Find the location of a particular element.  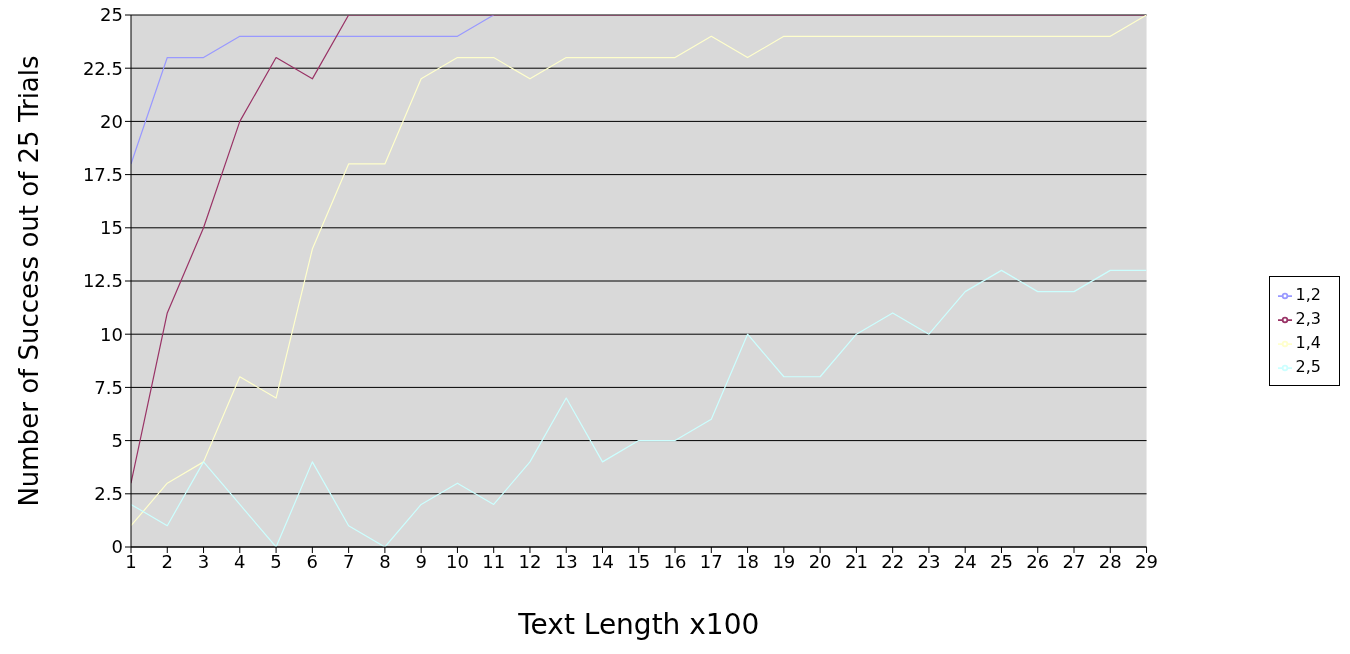

x-tick-label: 29 is located at coordinates (1146, 561).